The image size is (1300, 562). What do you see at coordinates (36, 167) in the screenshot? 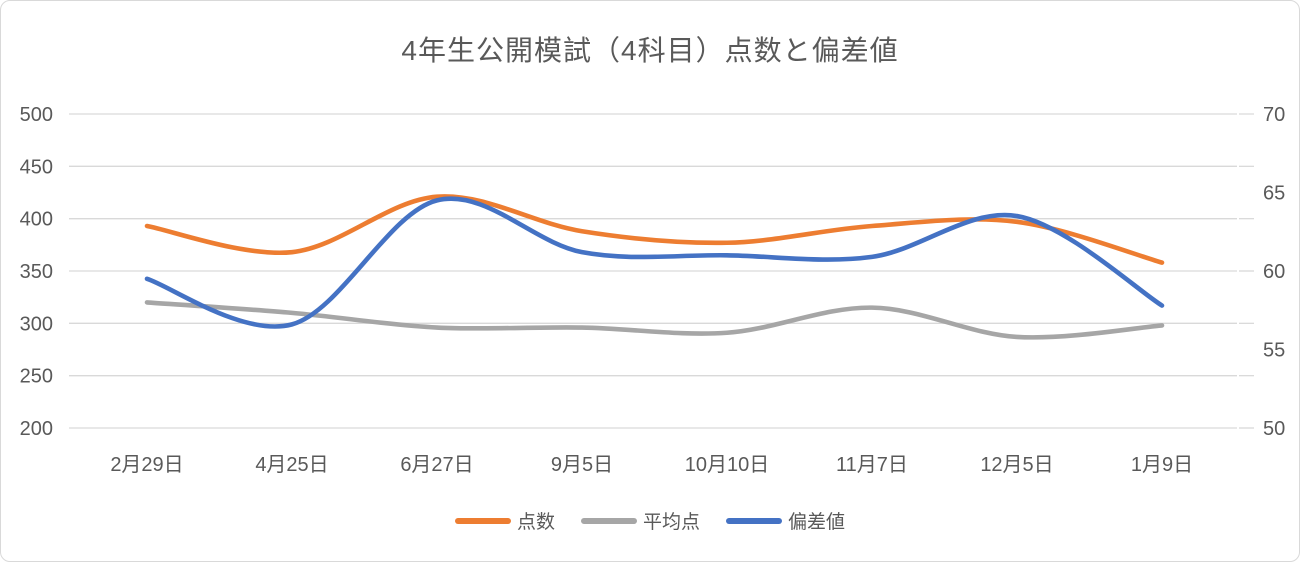
I see `y-axis-label-left: 450` at bounding box center [36, 167].